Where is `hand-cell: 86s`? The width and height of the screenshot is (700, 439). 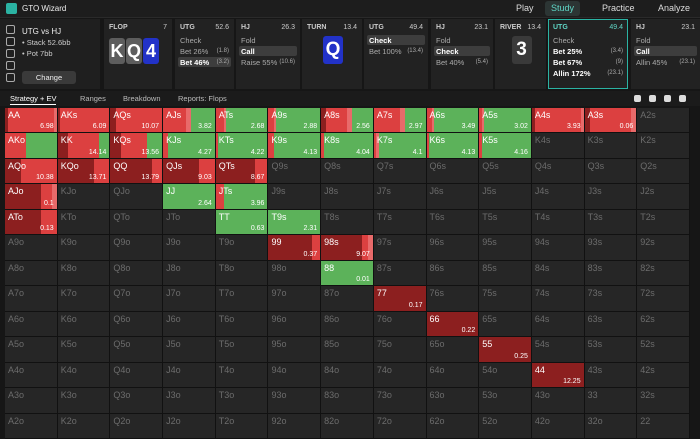
hand-cell: 86s is located at coordinates (452, 273).